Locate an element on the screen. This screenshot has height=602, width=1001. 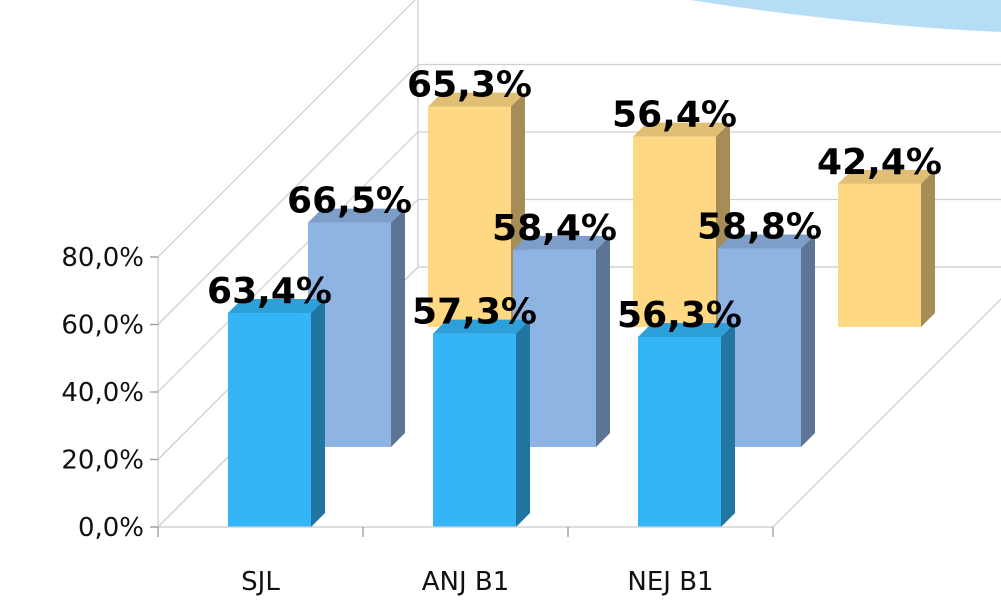
data-label: 63,4% is located at coordinates (269, 291).